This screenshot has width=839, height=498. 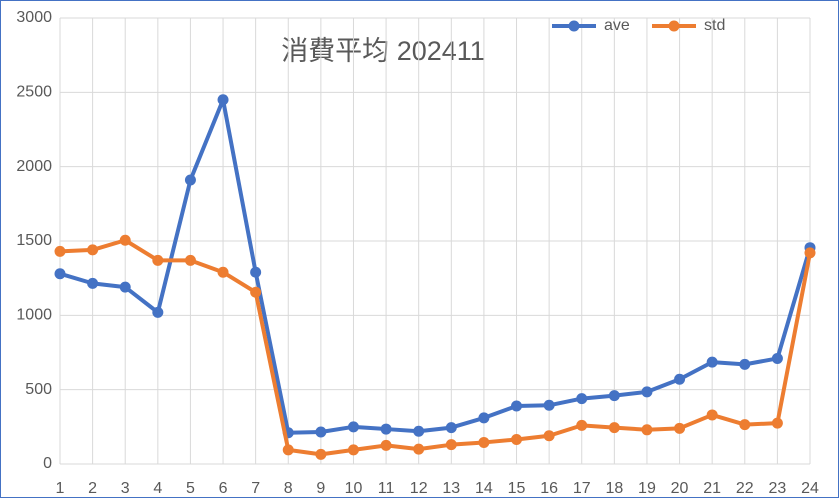 What do you see at coordinates (386, 488) in the screenshot?
I see `x-tick-label: 11` at bounding box center [386, 488].